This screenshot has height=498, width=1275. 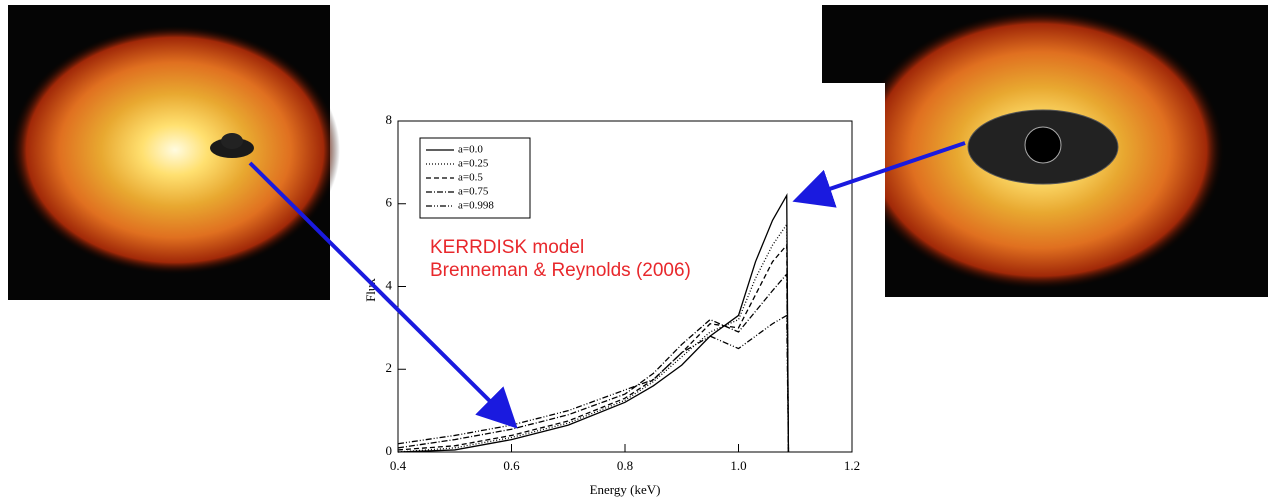 What do you see at coordinates (507, 247) in the screenshot?
I see `annotation: KERRDISK model` at bounding box center [507, 247].